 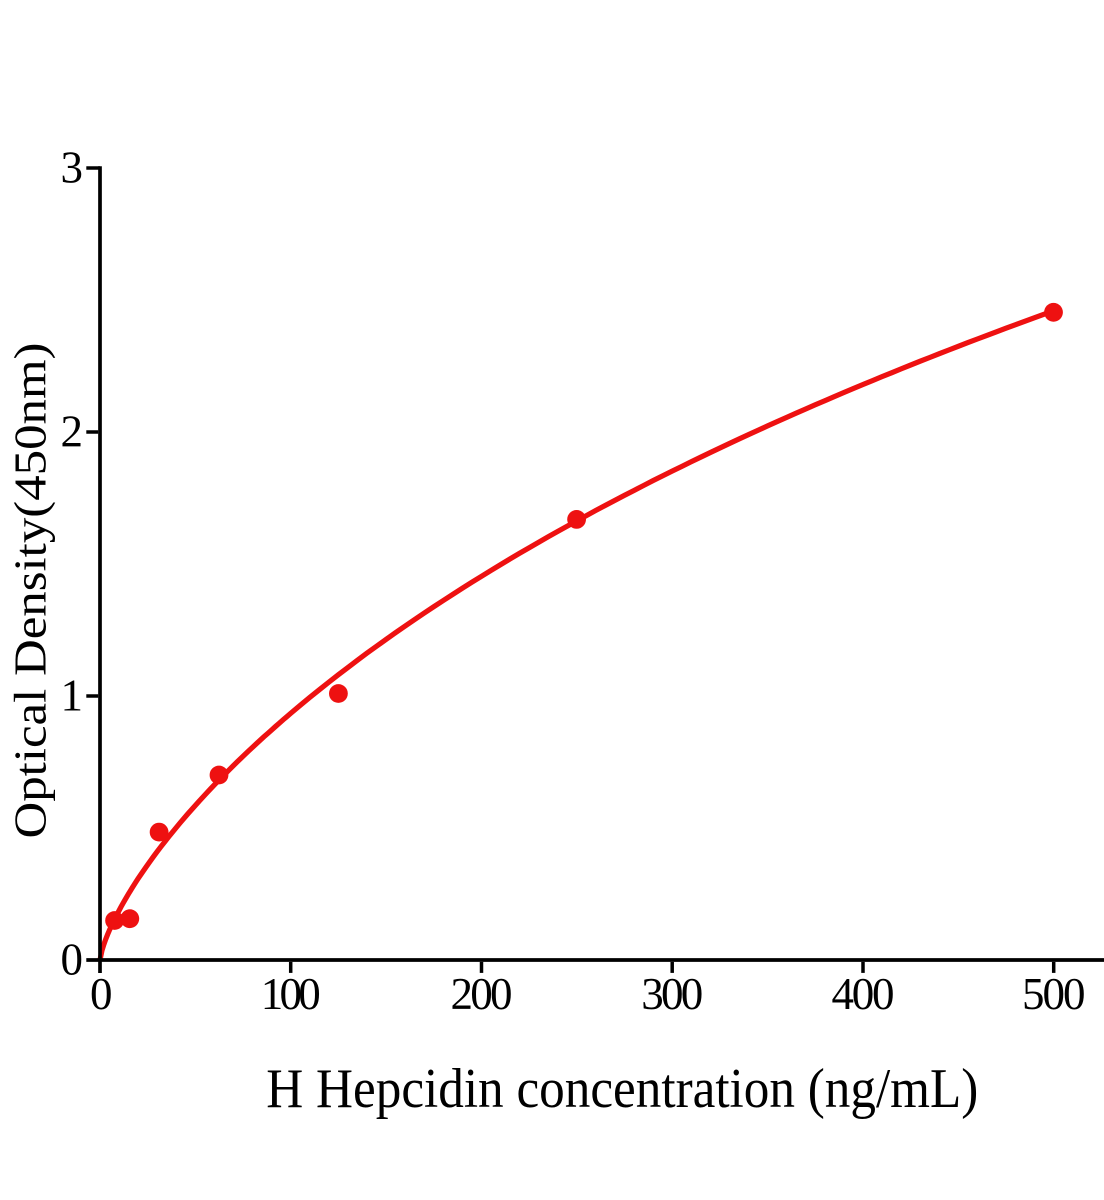 What do you see at coordinates (863, 994) in the screenshot?
I see `svg-text: 400` at bounding box center [863, 994].